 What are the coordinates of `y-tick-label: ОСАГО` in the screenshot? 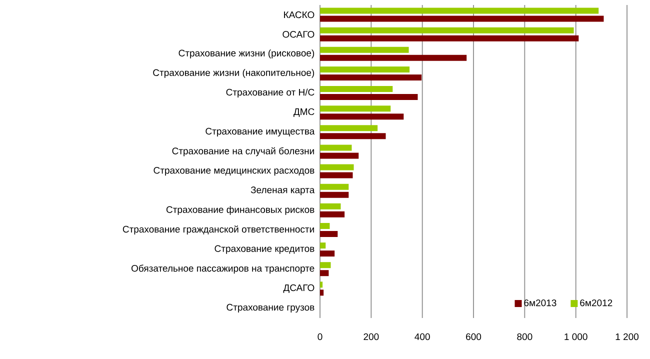 It's located at (298, 34).